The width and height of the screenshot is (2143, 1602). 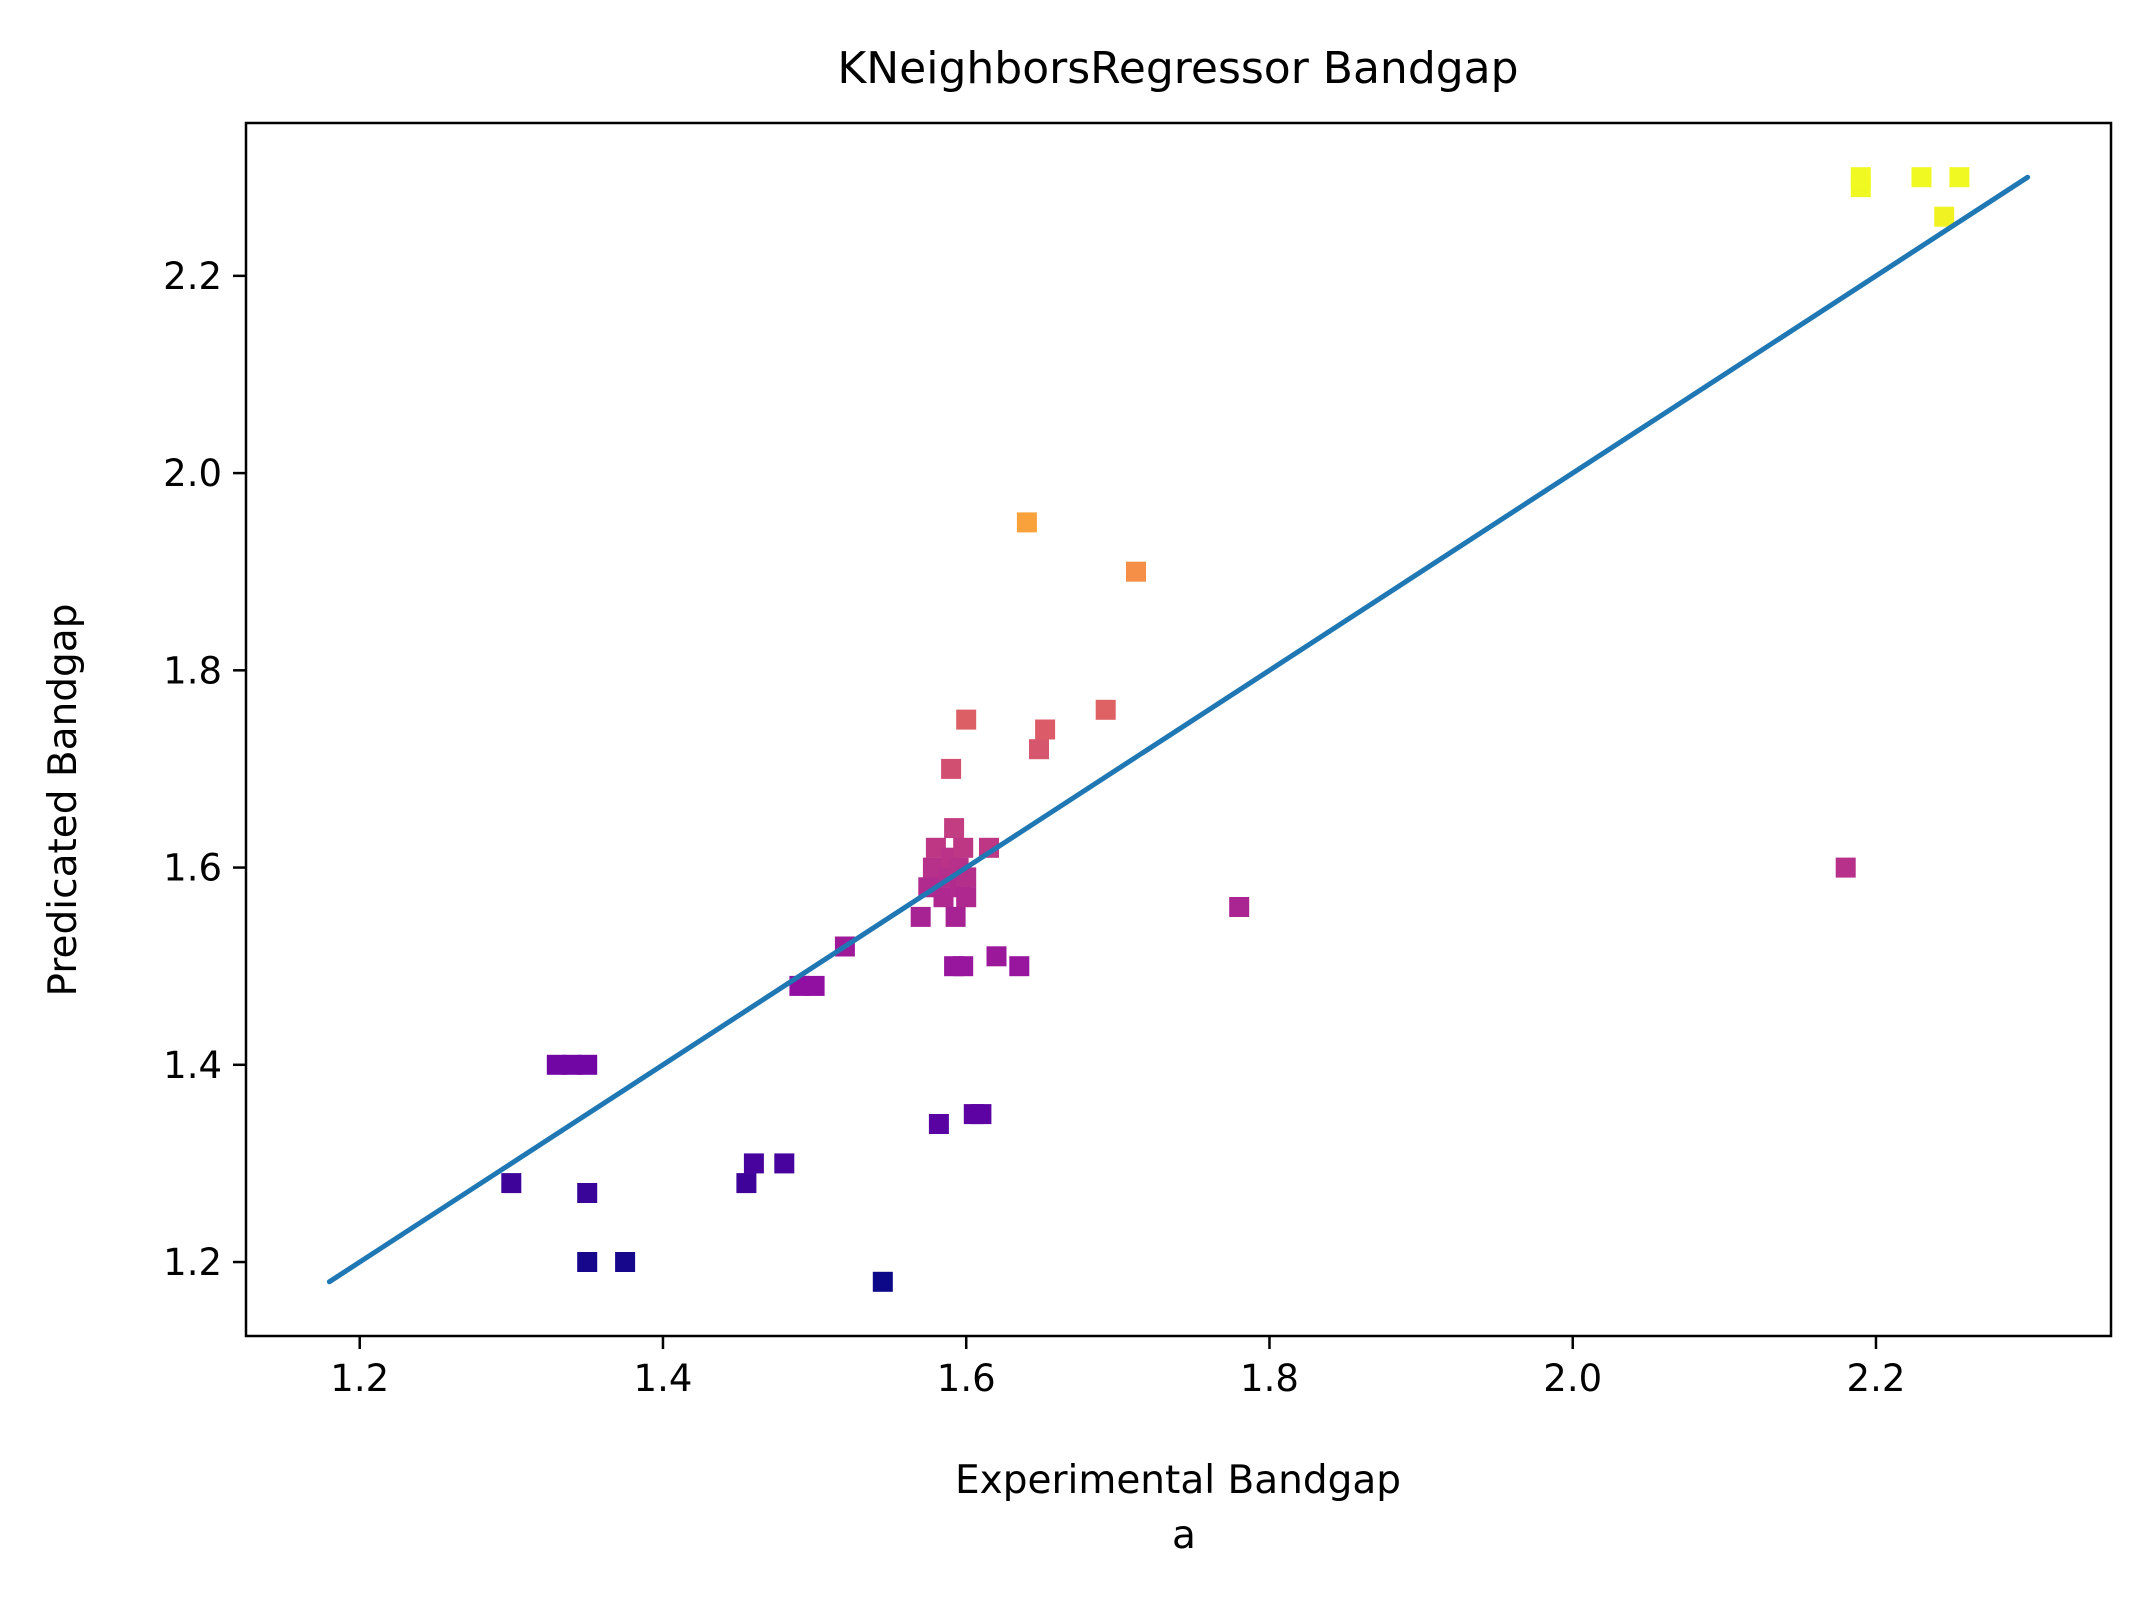 I want to click on y-tick-label: 2.2, so click(x=192, y=276).